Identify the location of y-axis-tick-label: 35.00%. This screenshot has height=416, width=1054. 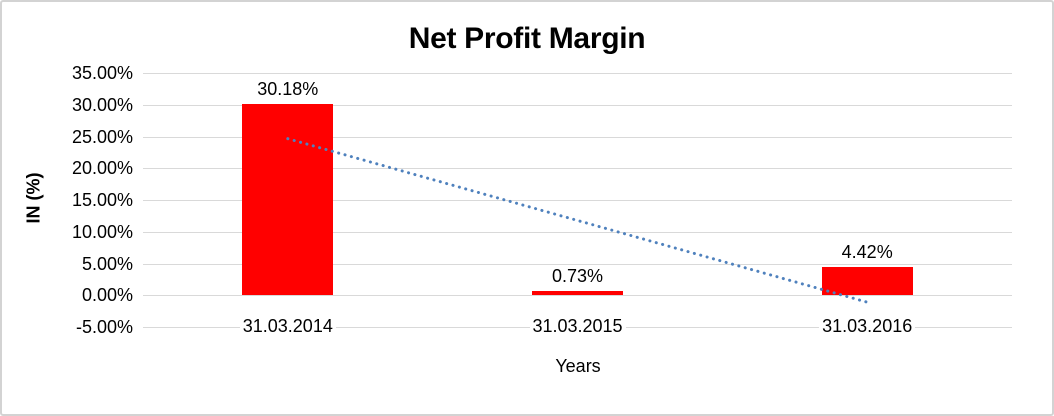
(102, 73).